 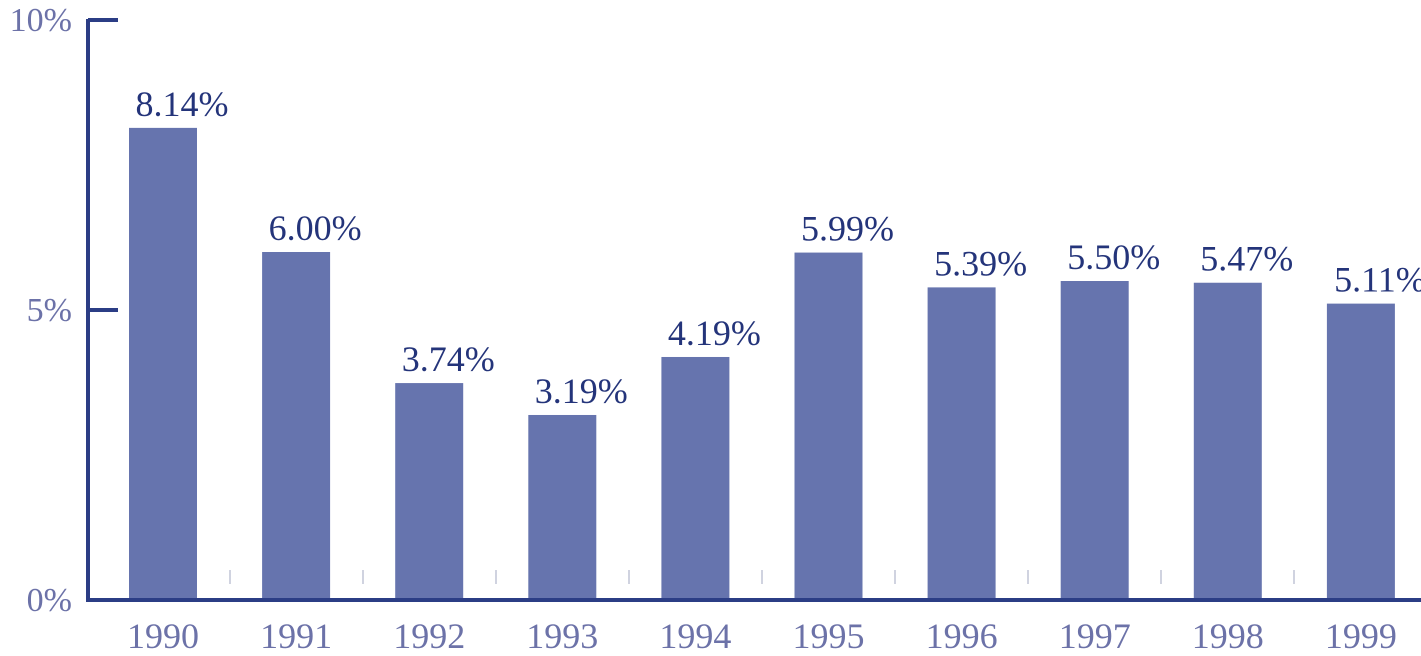 What do you see at coordinates (762, 577) in the screenshot?
I see `minor-ticks` at bounding box center [762, 577].